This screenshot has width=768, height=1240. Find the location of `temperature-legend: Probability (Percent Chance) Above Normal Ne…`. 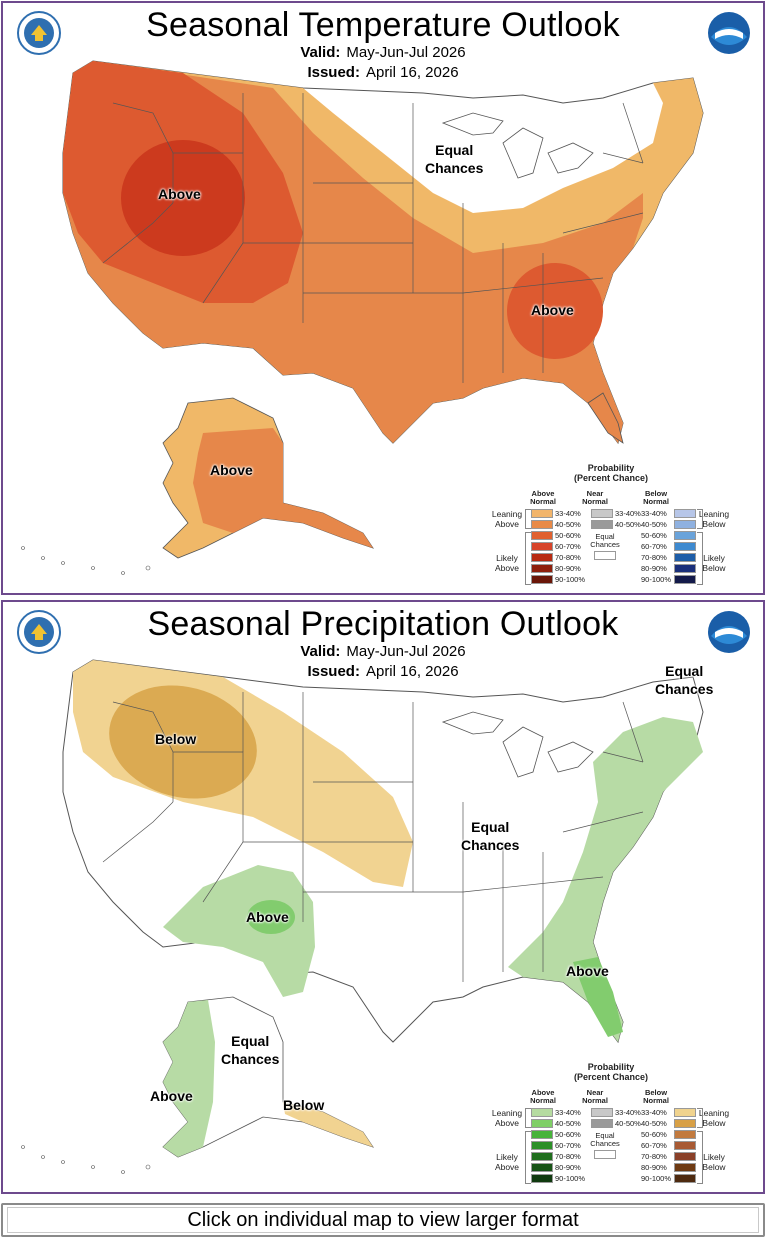

temperature-legend: Probability (Percent Chance) Above Normal Ne… is located at coordinates (611, 528).